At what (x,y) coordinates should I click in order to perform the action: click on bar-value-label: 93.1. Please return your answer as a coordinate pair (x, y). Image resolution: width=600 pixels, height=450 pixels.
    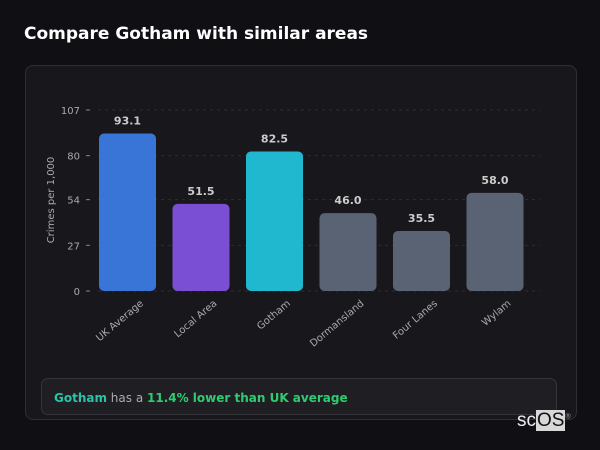
    Looking at the image, I should click on (127, 121).